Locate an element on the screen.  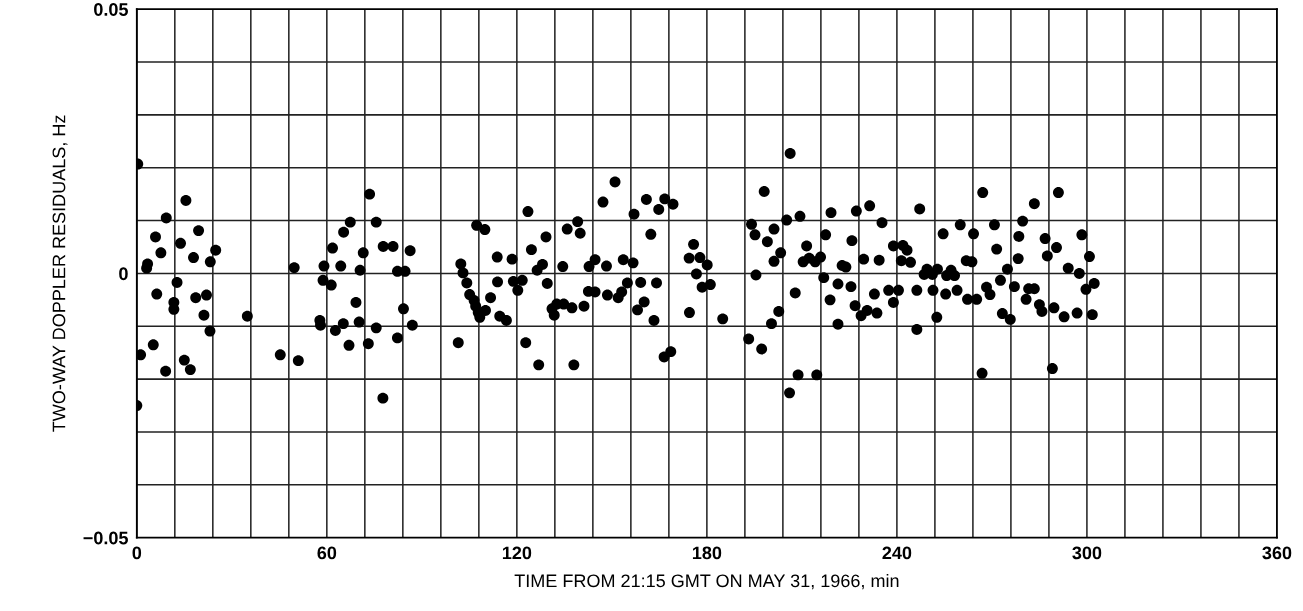
x-tick-label: 0 is located at coordinates (137, 553).